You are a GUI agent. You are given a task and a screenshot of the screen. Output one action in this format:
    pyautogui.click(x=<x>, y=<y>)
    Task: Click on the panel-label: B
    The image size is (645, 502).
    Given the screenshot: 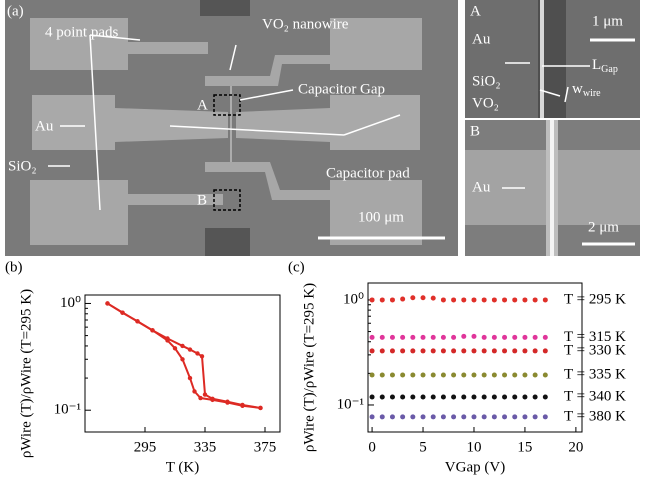 What is the action you would take?
    pyautogui.click(x=475, y=131)
    